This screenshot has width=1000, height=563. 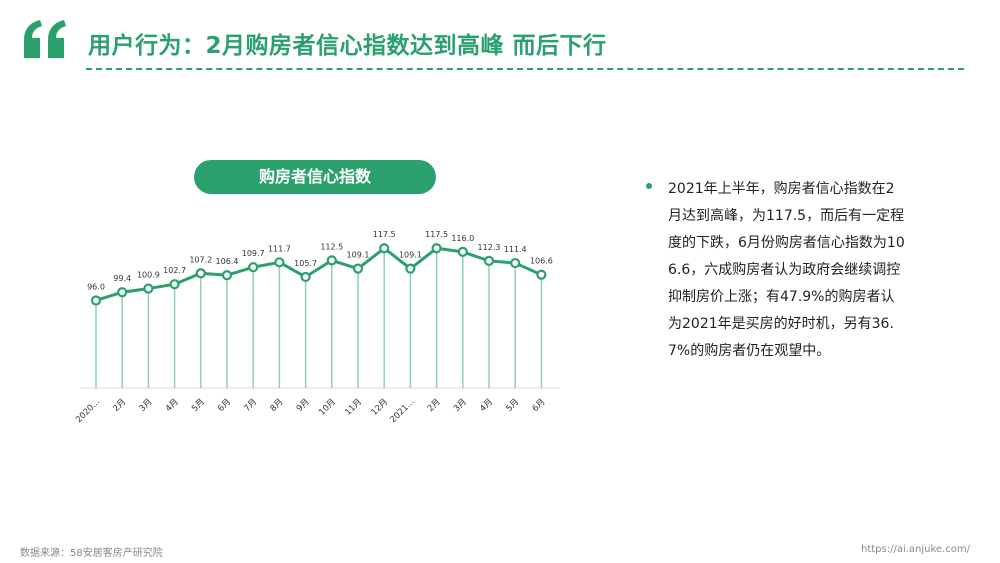 I want to click on data-label: 100.9, so click(x=148, y=275).